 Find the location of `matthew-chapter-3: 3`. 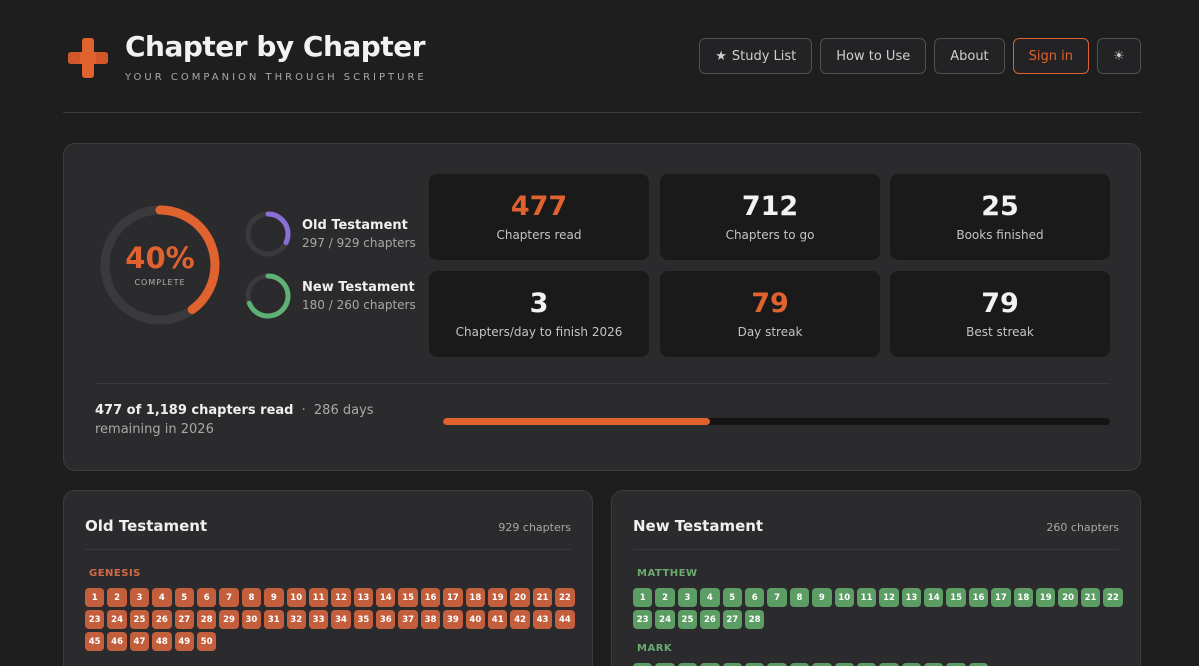

matthew-chapter-3: 3 is located at coordinates (687, 597).